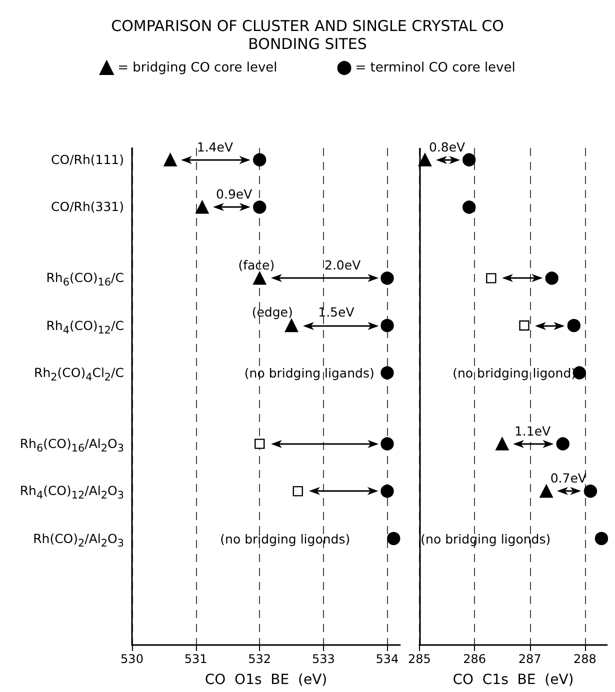  Describe the element at coordinates (256, 265) in the screenshot. I see `annotation: (face)` at that location.